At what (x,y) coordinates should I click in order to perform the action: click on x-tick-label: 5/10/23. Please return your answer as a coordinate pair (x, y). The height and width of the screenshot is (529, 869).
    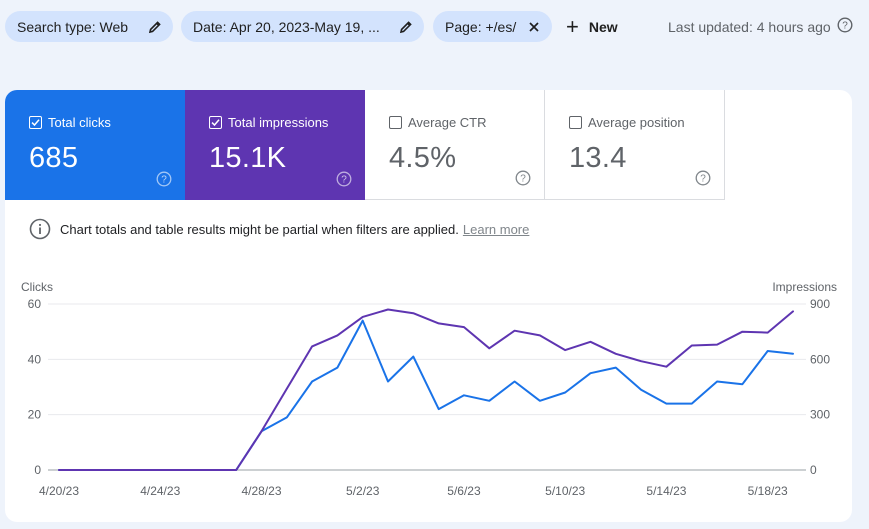
    Looking at the image, I should click on (565, 491).